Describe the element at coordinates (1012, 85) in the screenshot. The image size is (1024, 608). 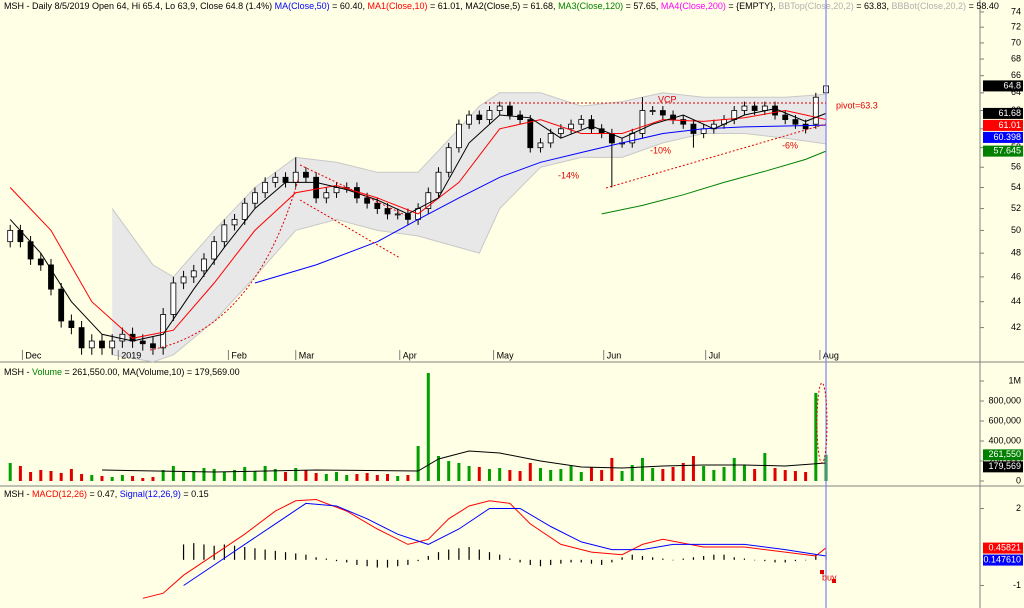
I see `last-value-label: 64.8` at that location.